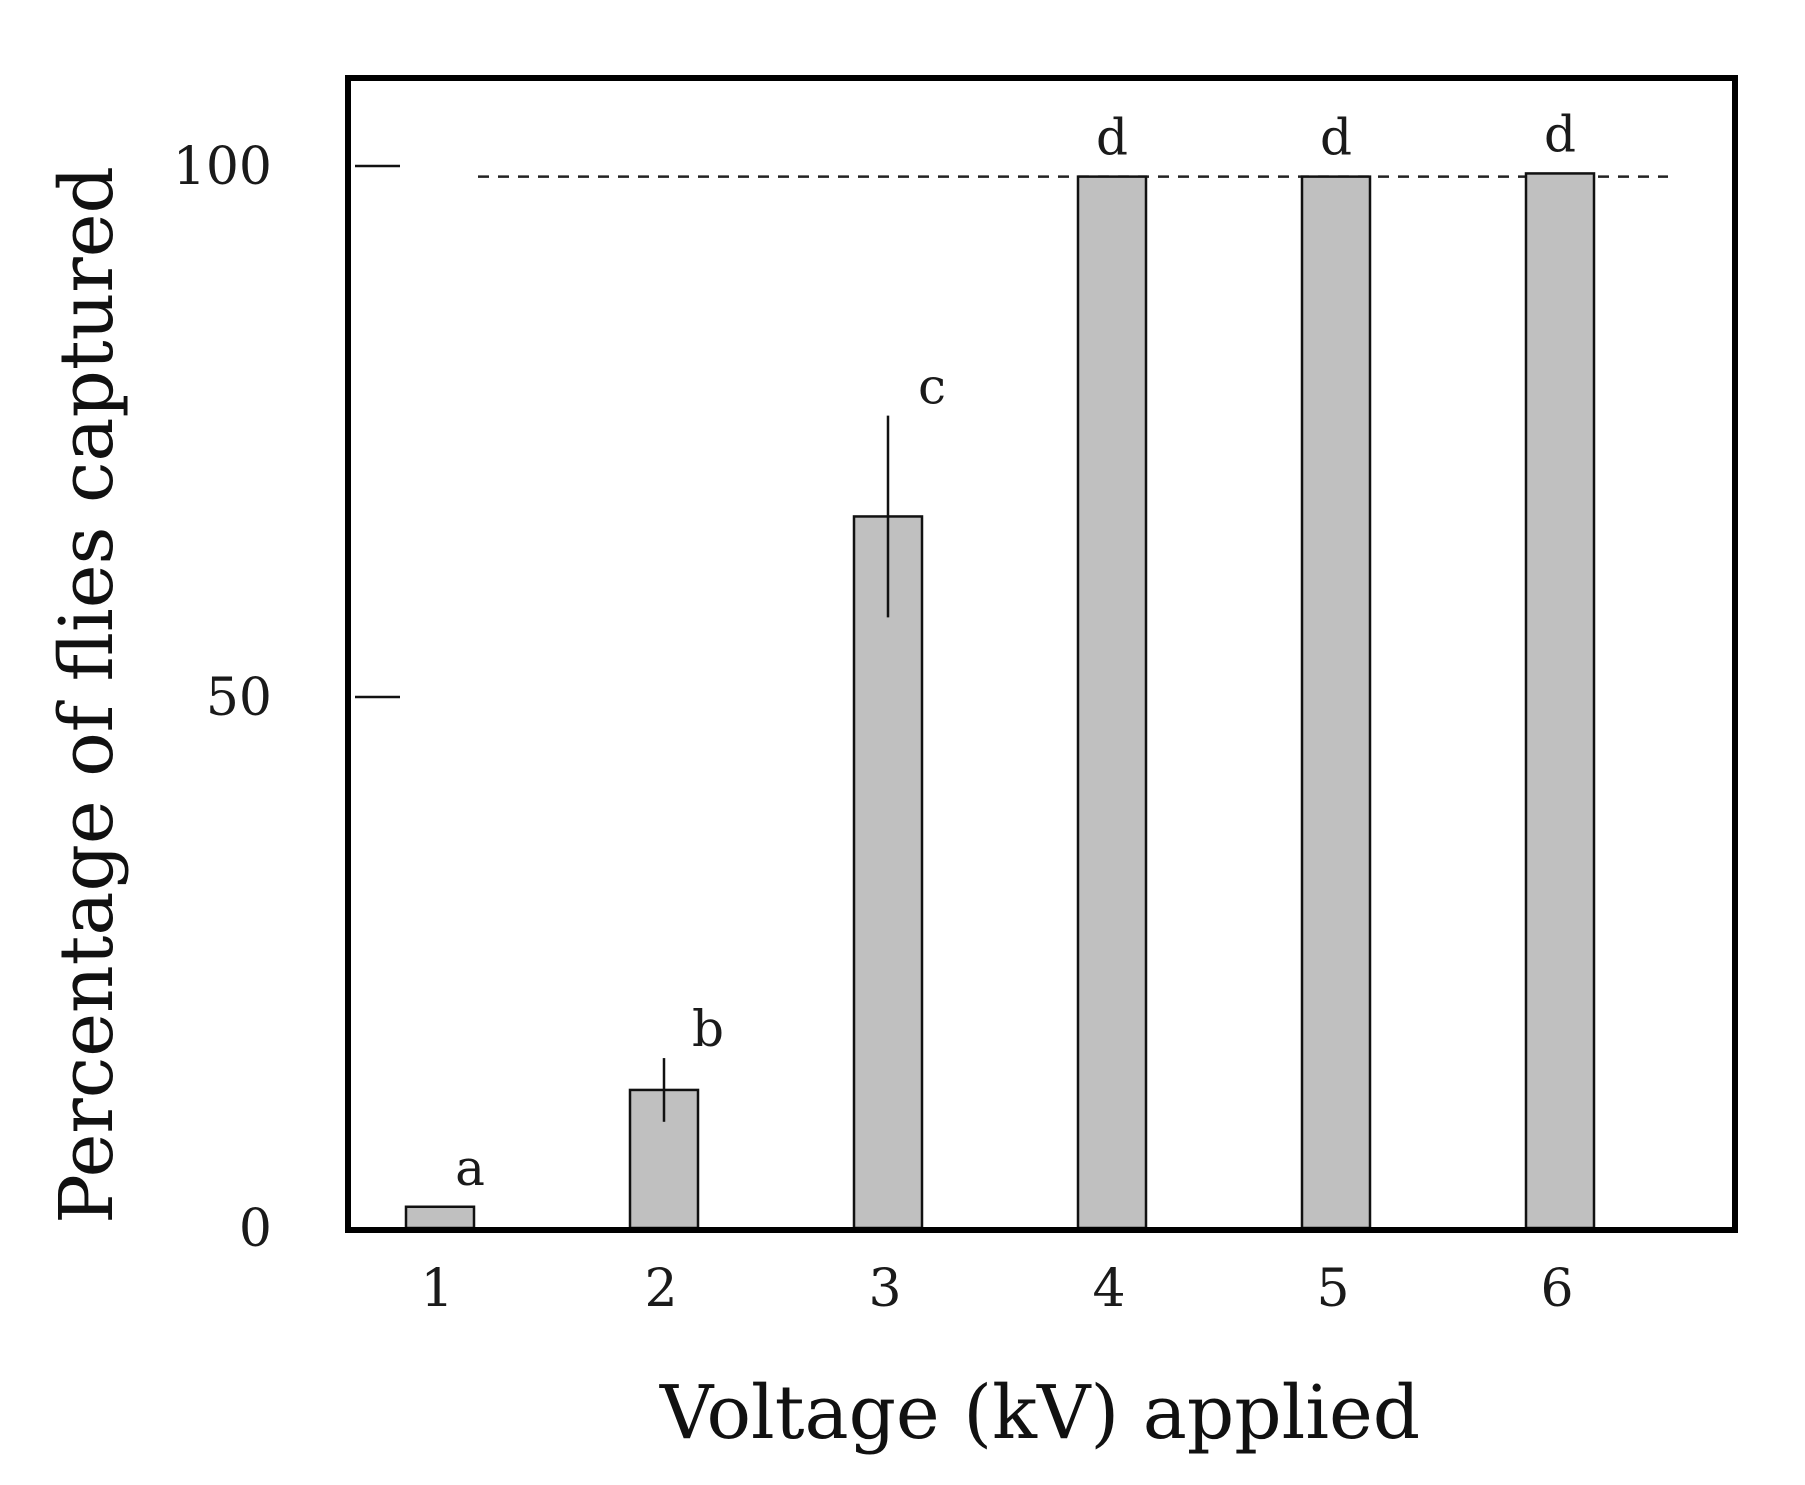  I want to click on significance-letter-4: d, so click(1112, 138).